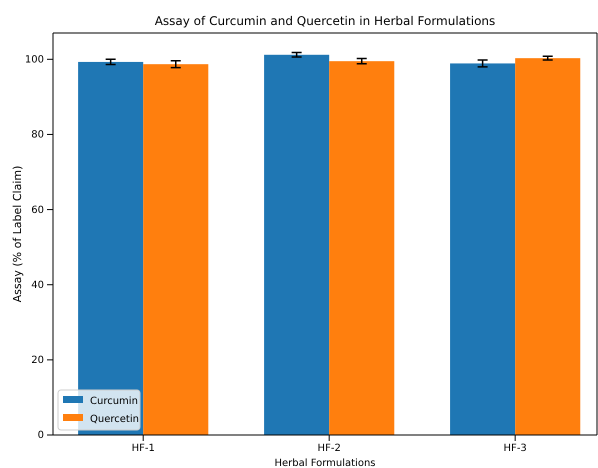 Image resolution: width=598 pixels, height=468 pixels. I want to click on x-tick-label: HF-3, so click(515, 448).